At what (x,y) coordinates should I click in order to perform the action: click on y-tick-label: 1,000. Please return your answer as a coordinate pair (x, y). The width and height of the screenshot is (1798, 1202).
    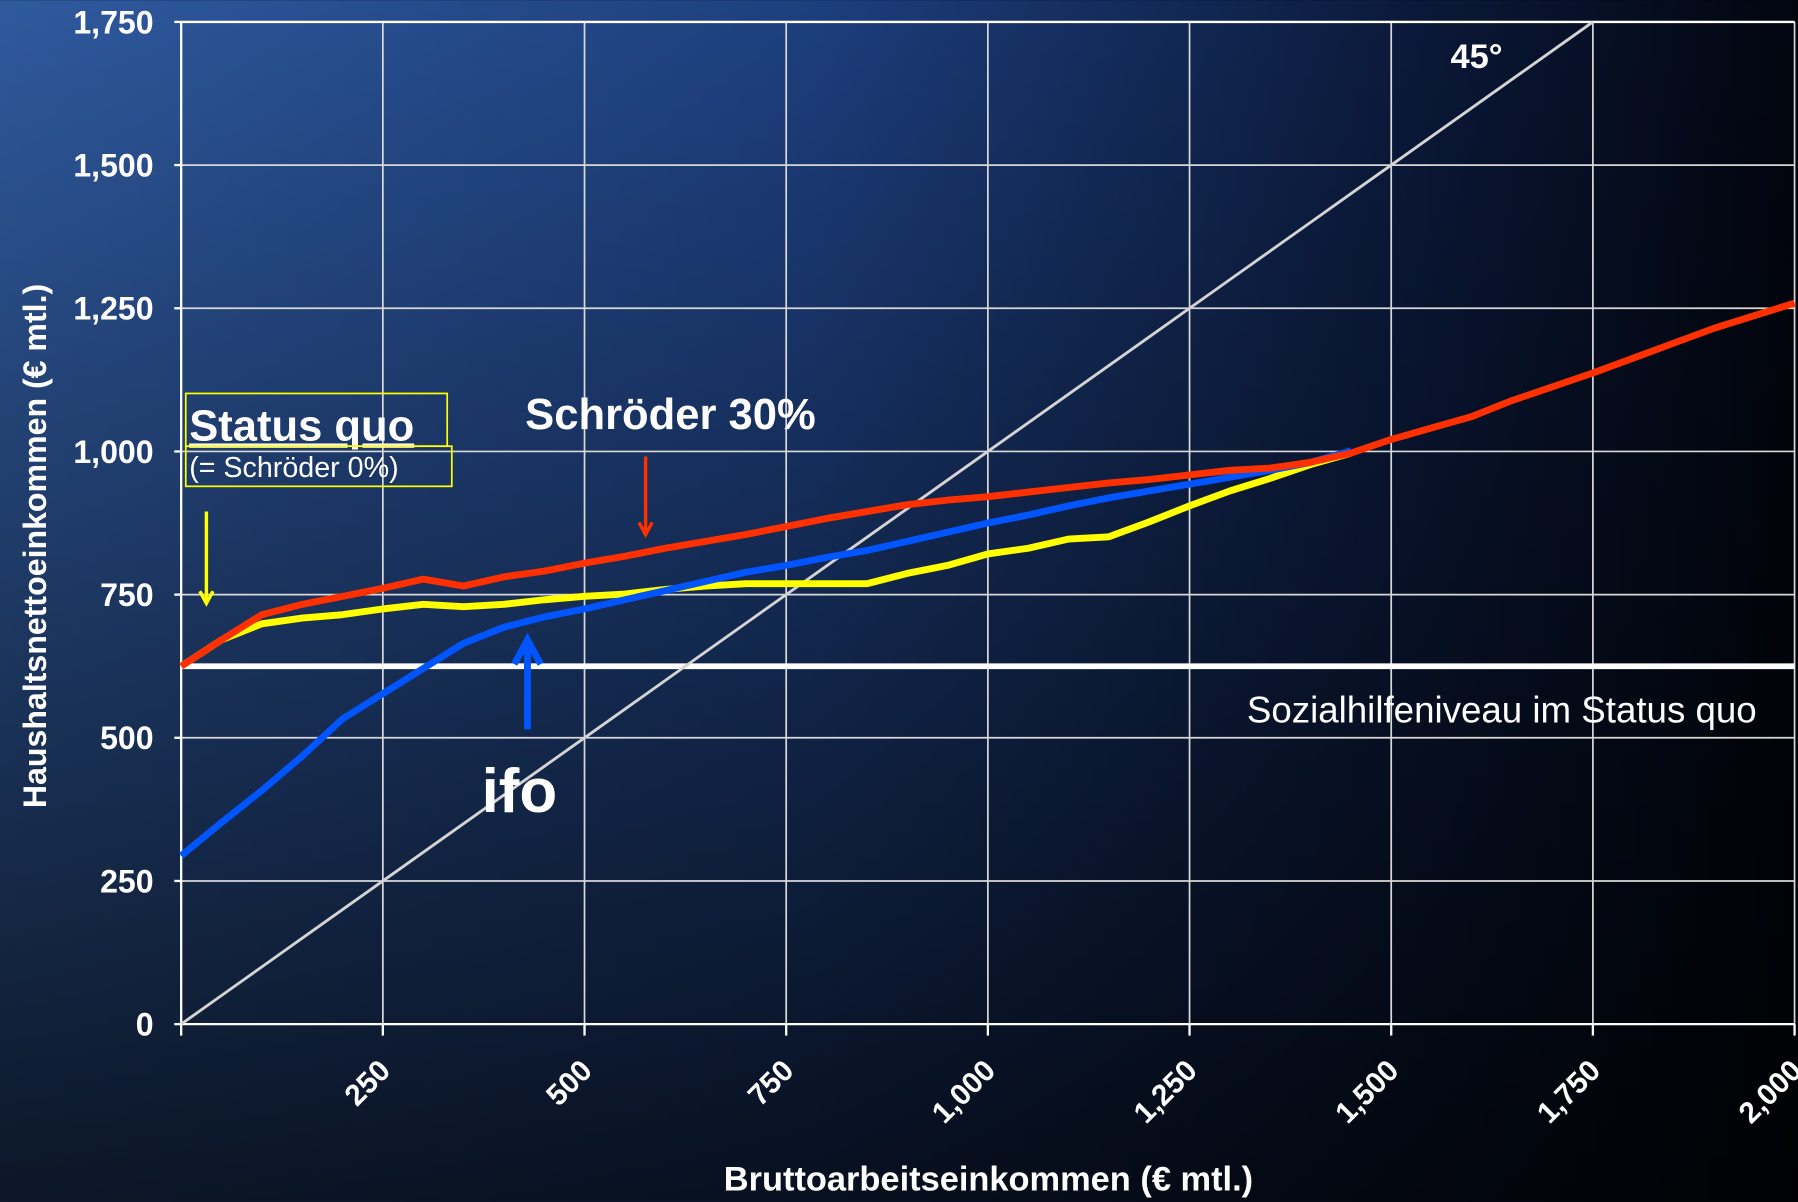
    Looking at the image, I should click on (113, 452).